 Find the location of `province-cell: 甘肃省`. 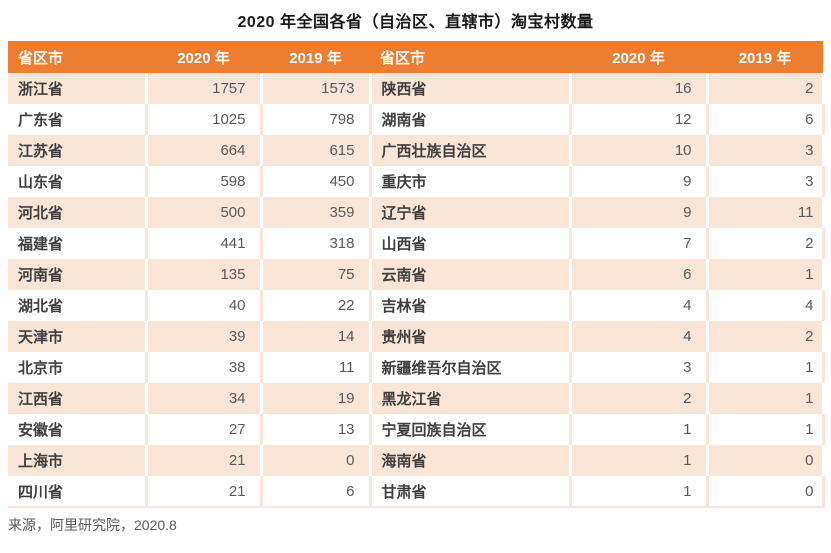

province-cell: 甘肃省 is located at coordinates (471, 491).